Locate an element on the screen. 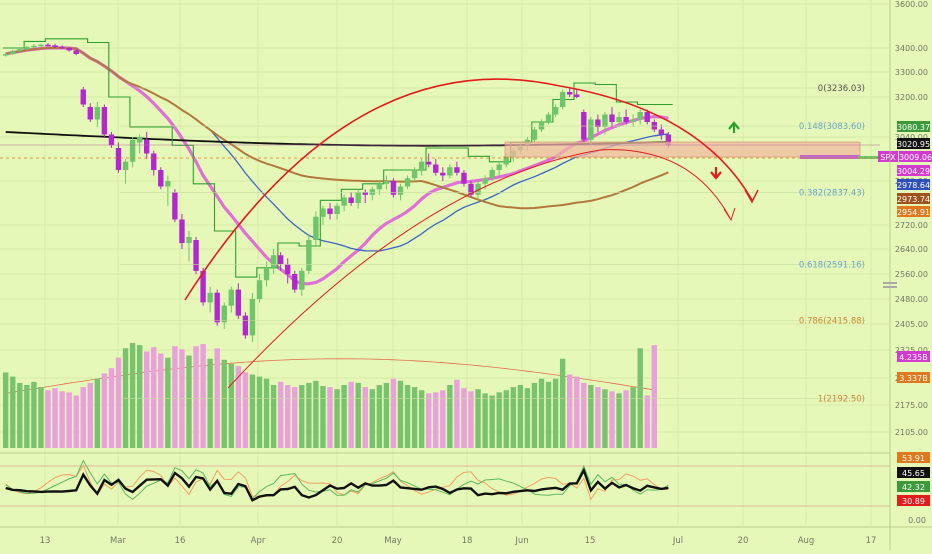 The image size is (932, 554). price-badge-label: 3004.29 is located at coordinates (913, 171).